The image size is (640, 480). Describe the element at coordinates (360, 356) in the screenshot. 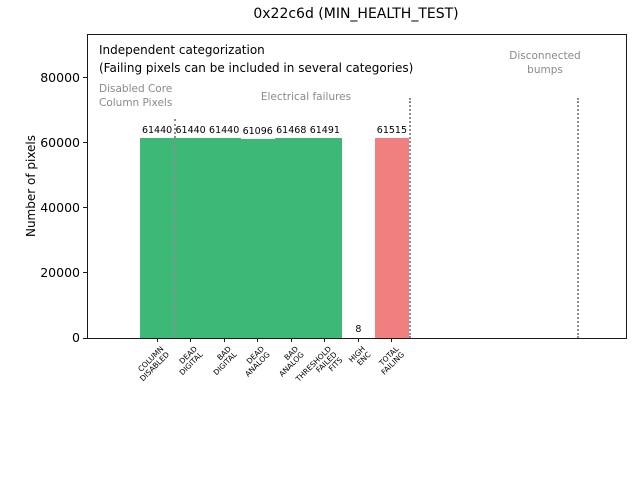

I see `x-tick-label: HIGH ENC` at that location.